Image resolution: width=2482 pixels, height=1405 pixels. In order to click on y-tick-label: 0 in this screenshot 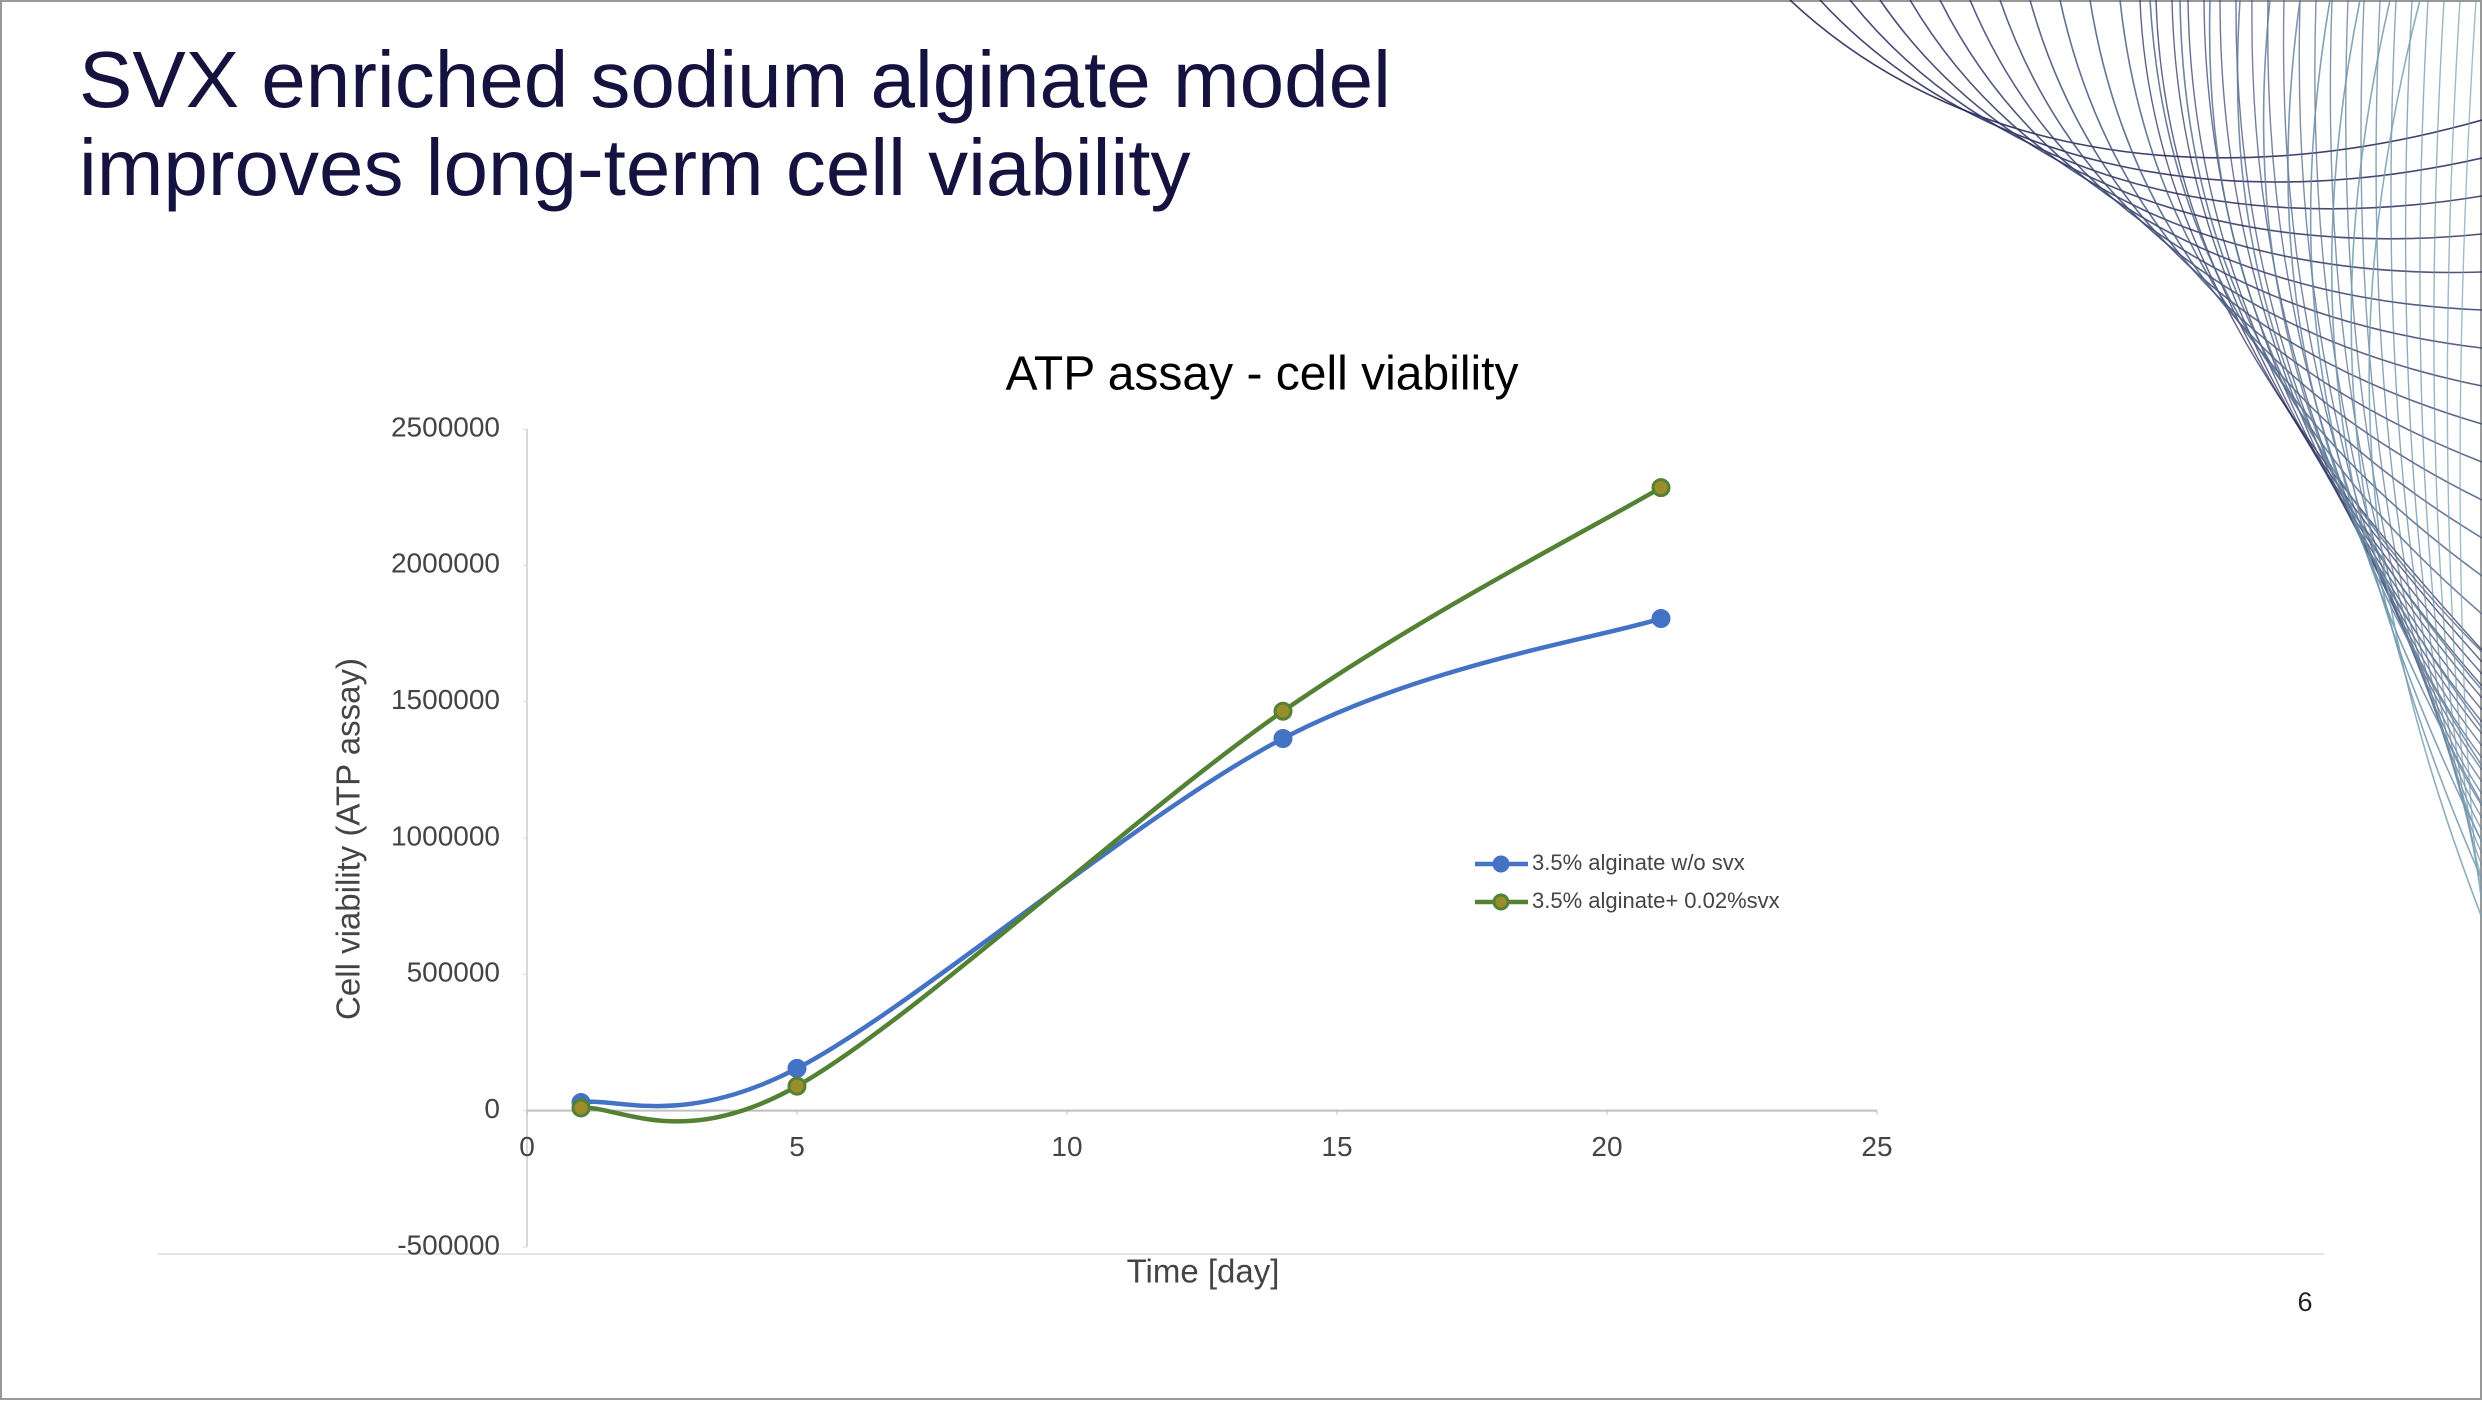, I will do `click(492, 1108)`.